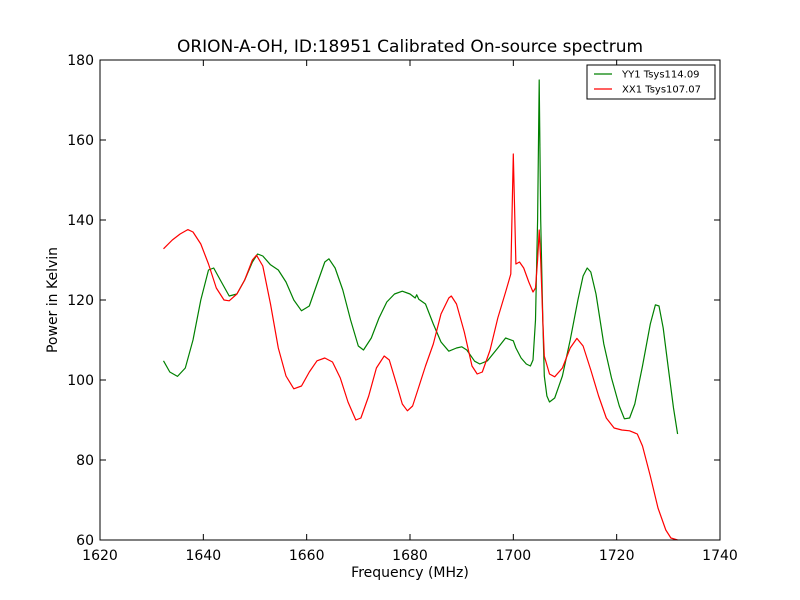 The image size is (800, 600). What do you see at coordinates (80, 221) in the screenshot?
I see `y-tick-label: 140` at bounding box center [80, 221].